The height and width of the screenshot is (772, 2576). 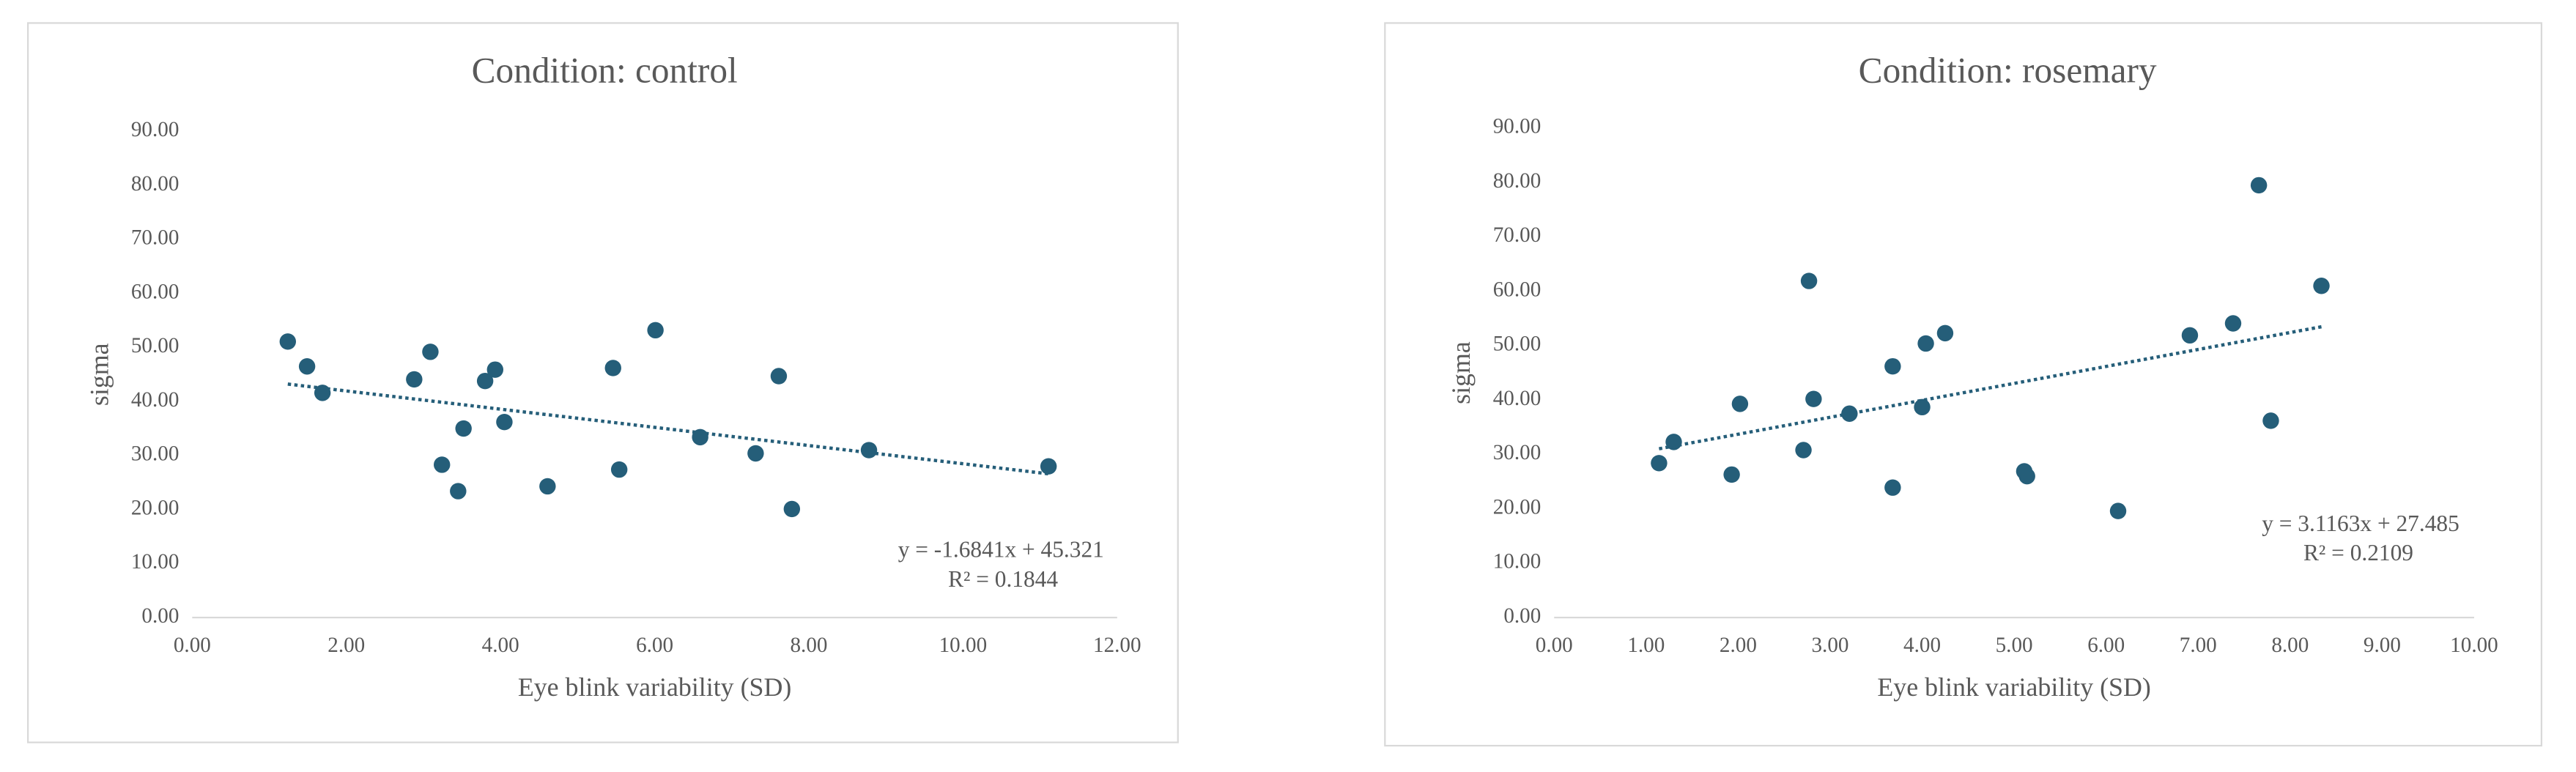 What do you see at coordinates (1001, 550) in the screenshot?
I see `trendline-equation: y = -1.6841x + 45.321` at bounding box center [1001, 550].